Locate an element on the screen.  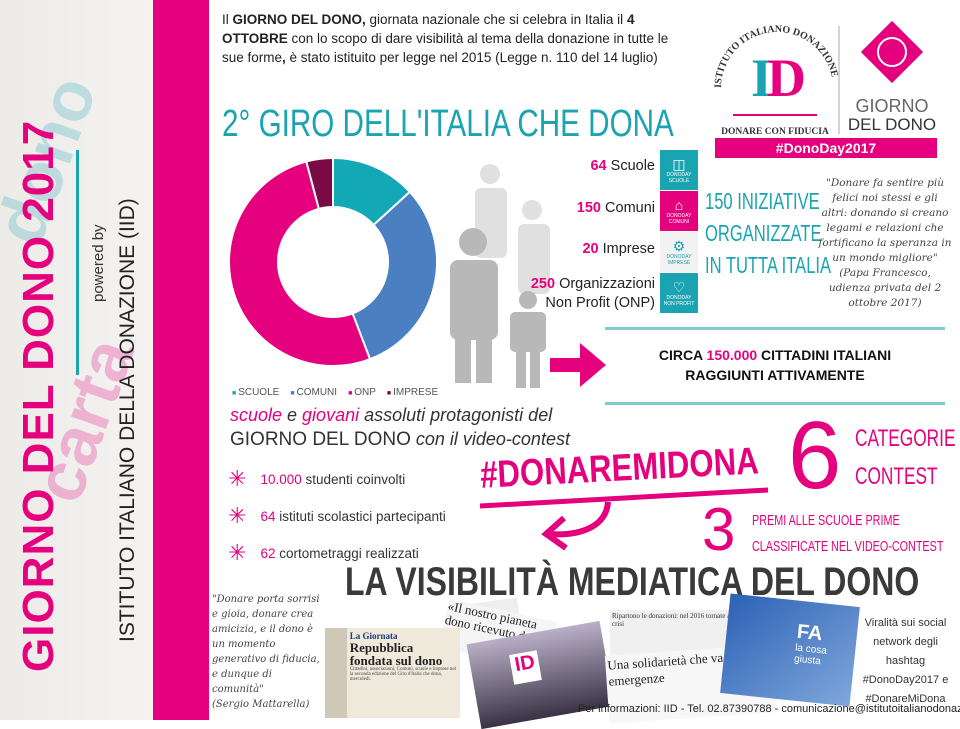
circa-post: CITTADINI ITALIANI is located at coordinates (824, 355).